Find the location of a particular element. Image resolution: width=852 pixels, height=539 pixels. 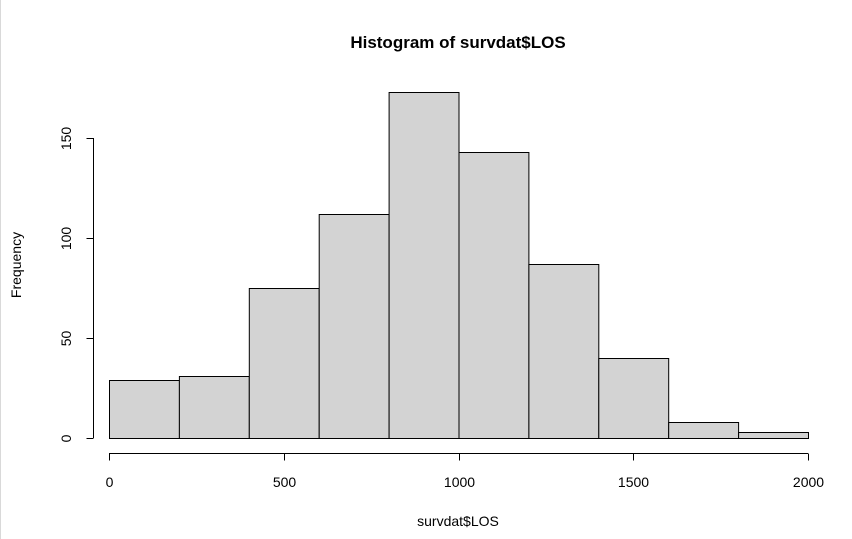

y-tick-label: 0 is located at coordinates (66, 438).